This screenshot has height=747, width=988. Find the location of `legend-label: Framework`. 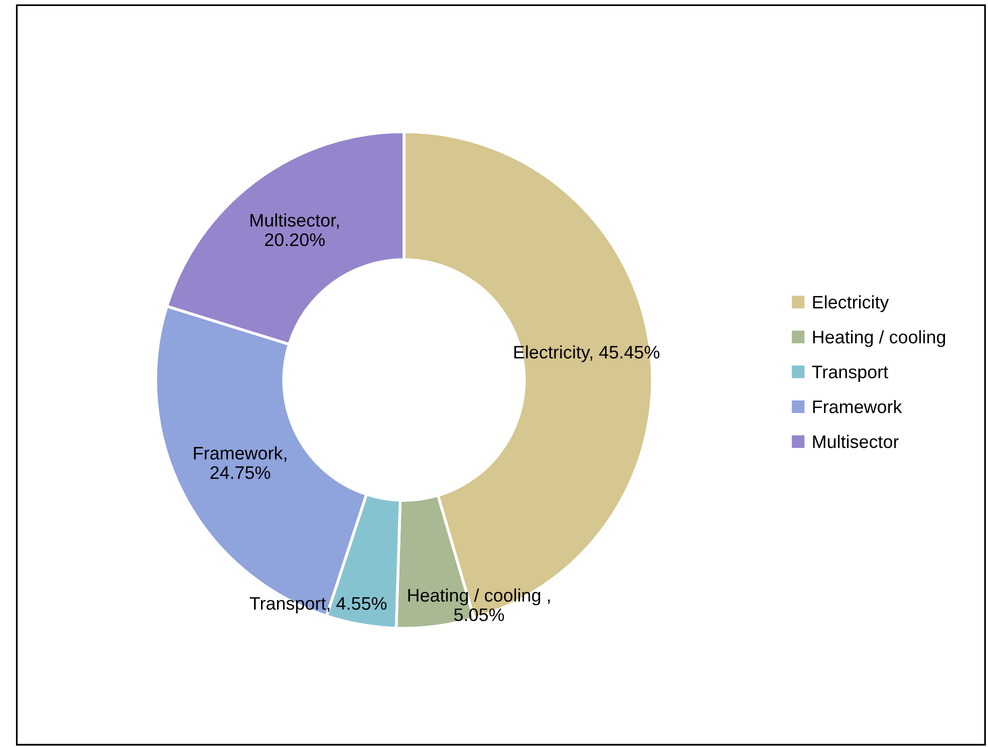

legend-label: Framework is located at coordinates (857, 407).